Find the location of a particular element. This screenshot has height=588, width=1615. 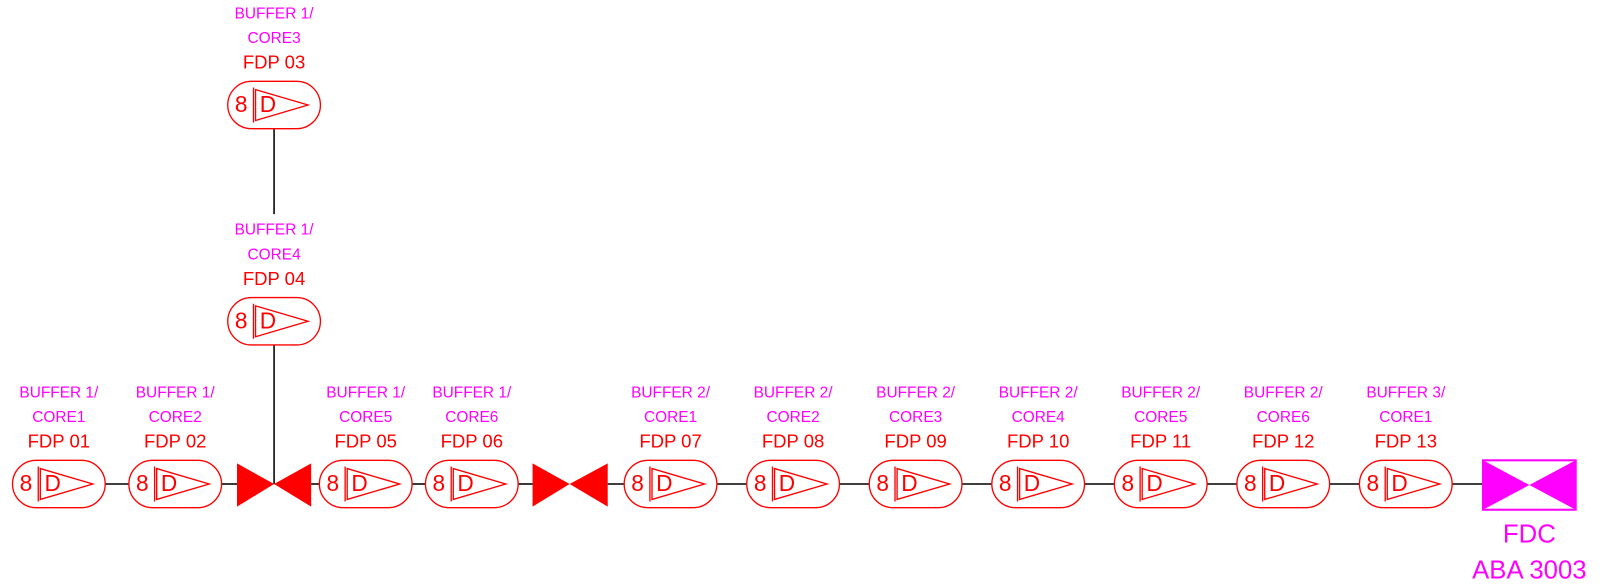

fdp-node: BUFFER 1/CORE5 FDP 05 8 D is located at coordinates (365, 446).